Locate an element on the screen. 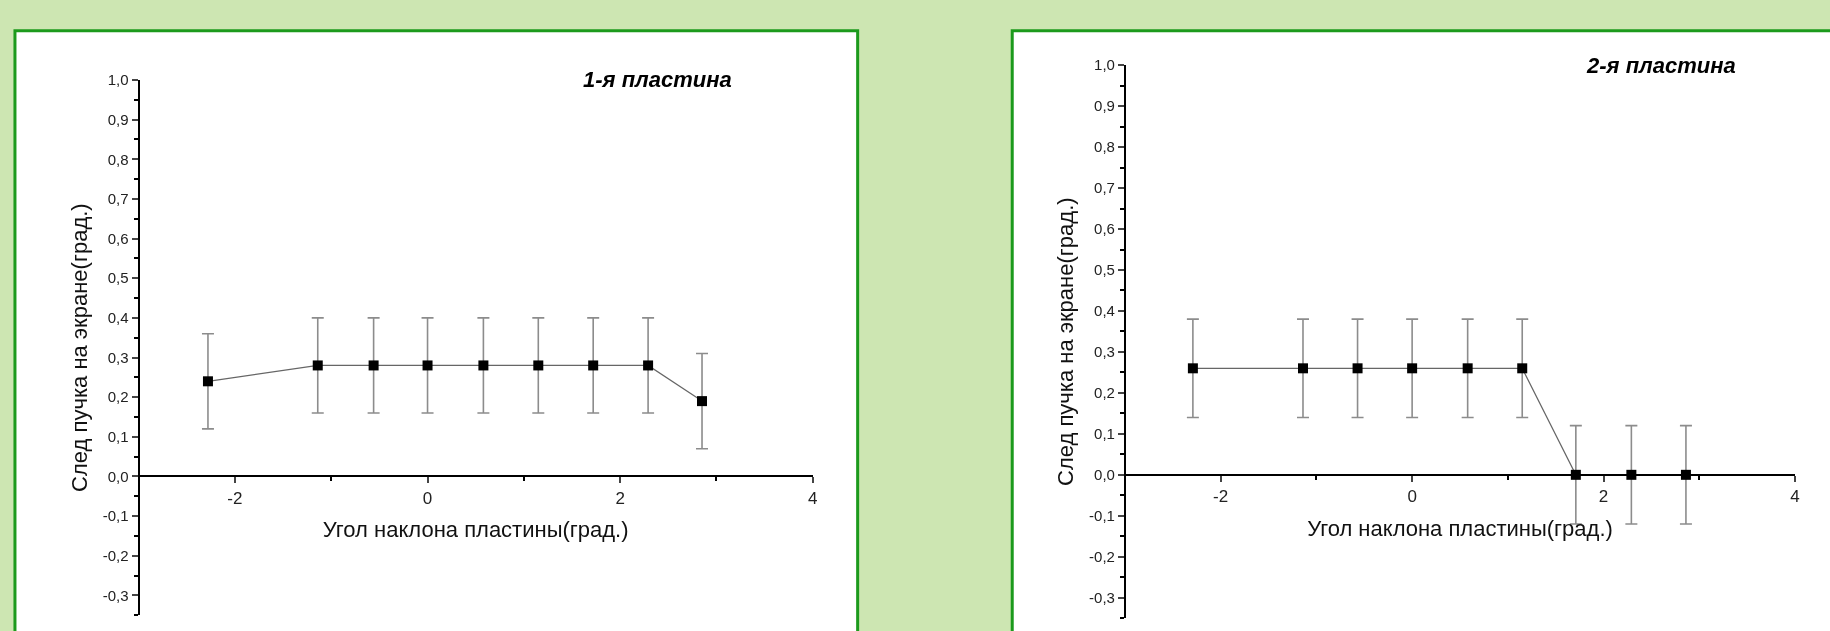  chart-title: 2-я пластина is located at coordinates (1661, 65).